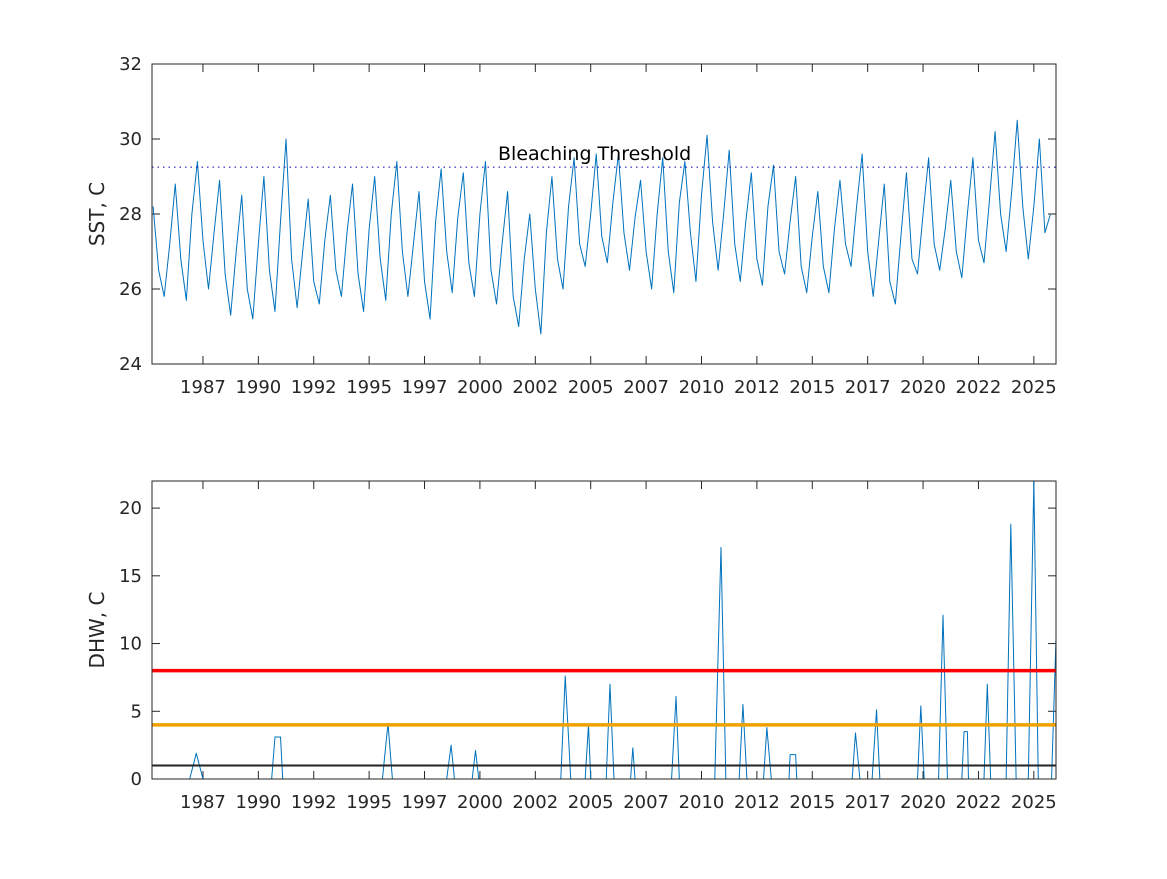 The height and width of the screenshot is (879, 1167). Describe the element at coordinates (97, 214) in the screenshot. I see `y-axis-label: SST, C` at that location.